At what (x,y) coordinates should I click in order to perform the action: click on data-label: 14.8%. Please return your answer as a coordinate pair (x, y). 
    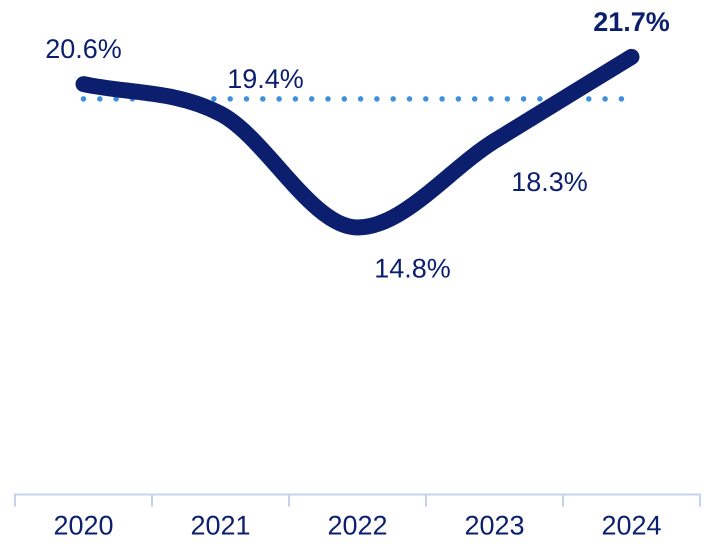
    Looking at the image, I should click on (412, 269).